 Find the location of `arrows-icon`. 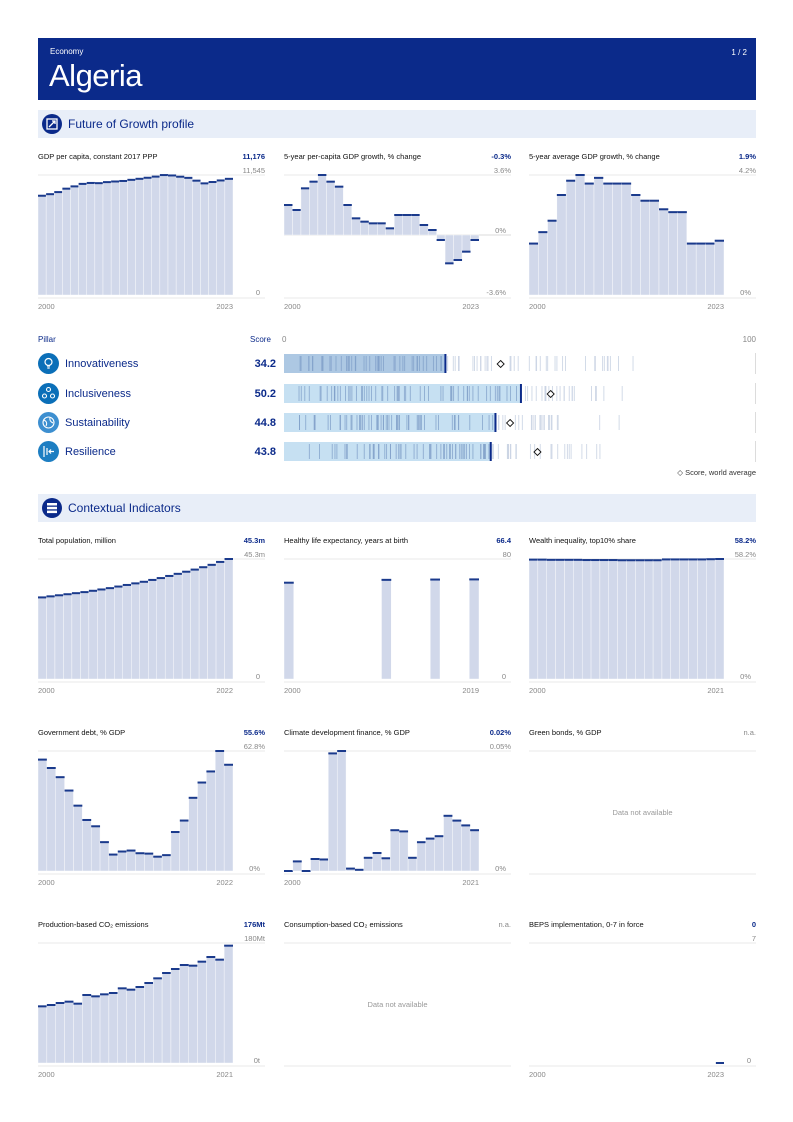

arrows-icon is located at coordinates (48, 451).